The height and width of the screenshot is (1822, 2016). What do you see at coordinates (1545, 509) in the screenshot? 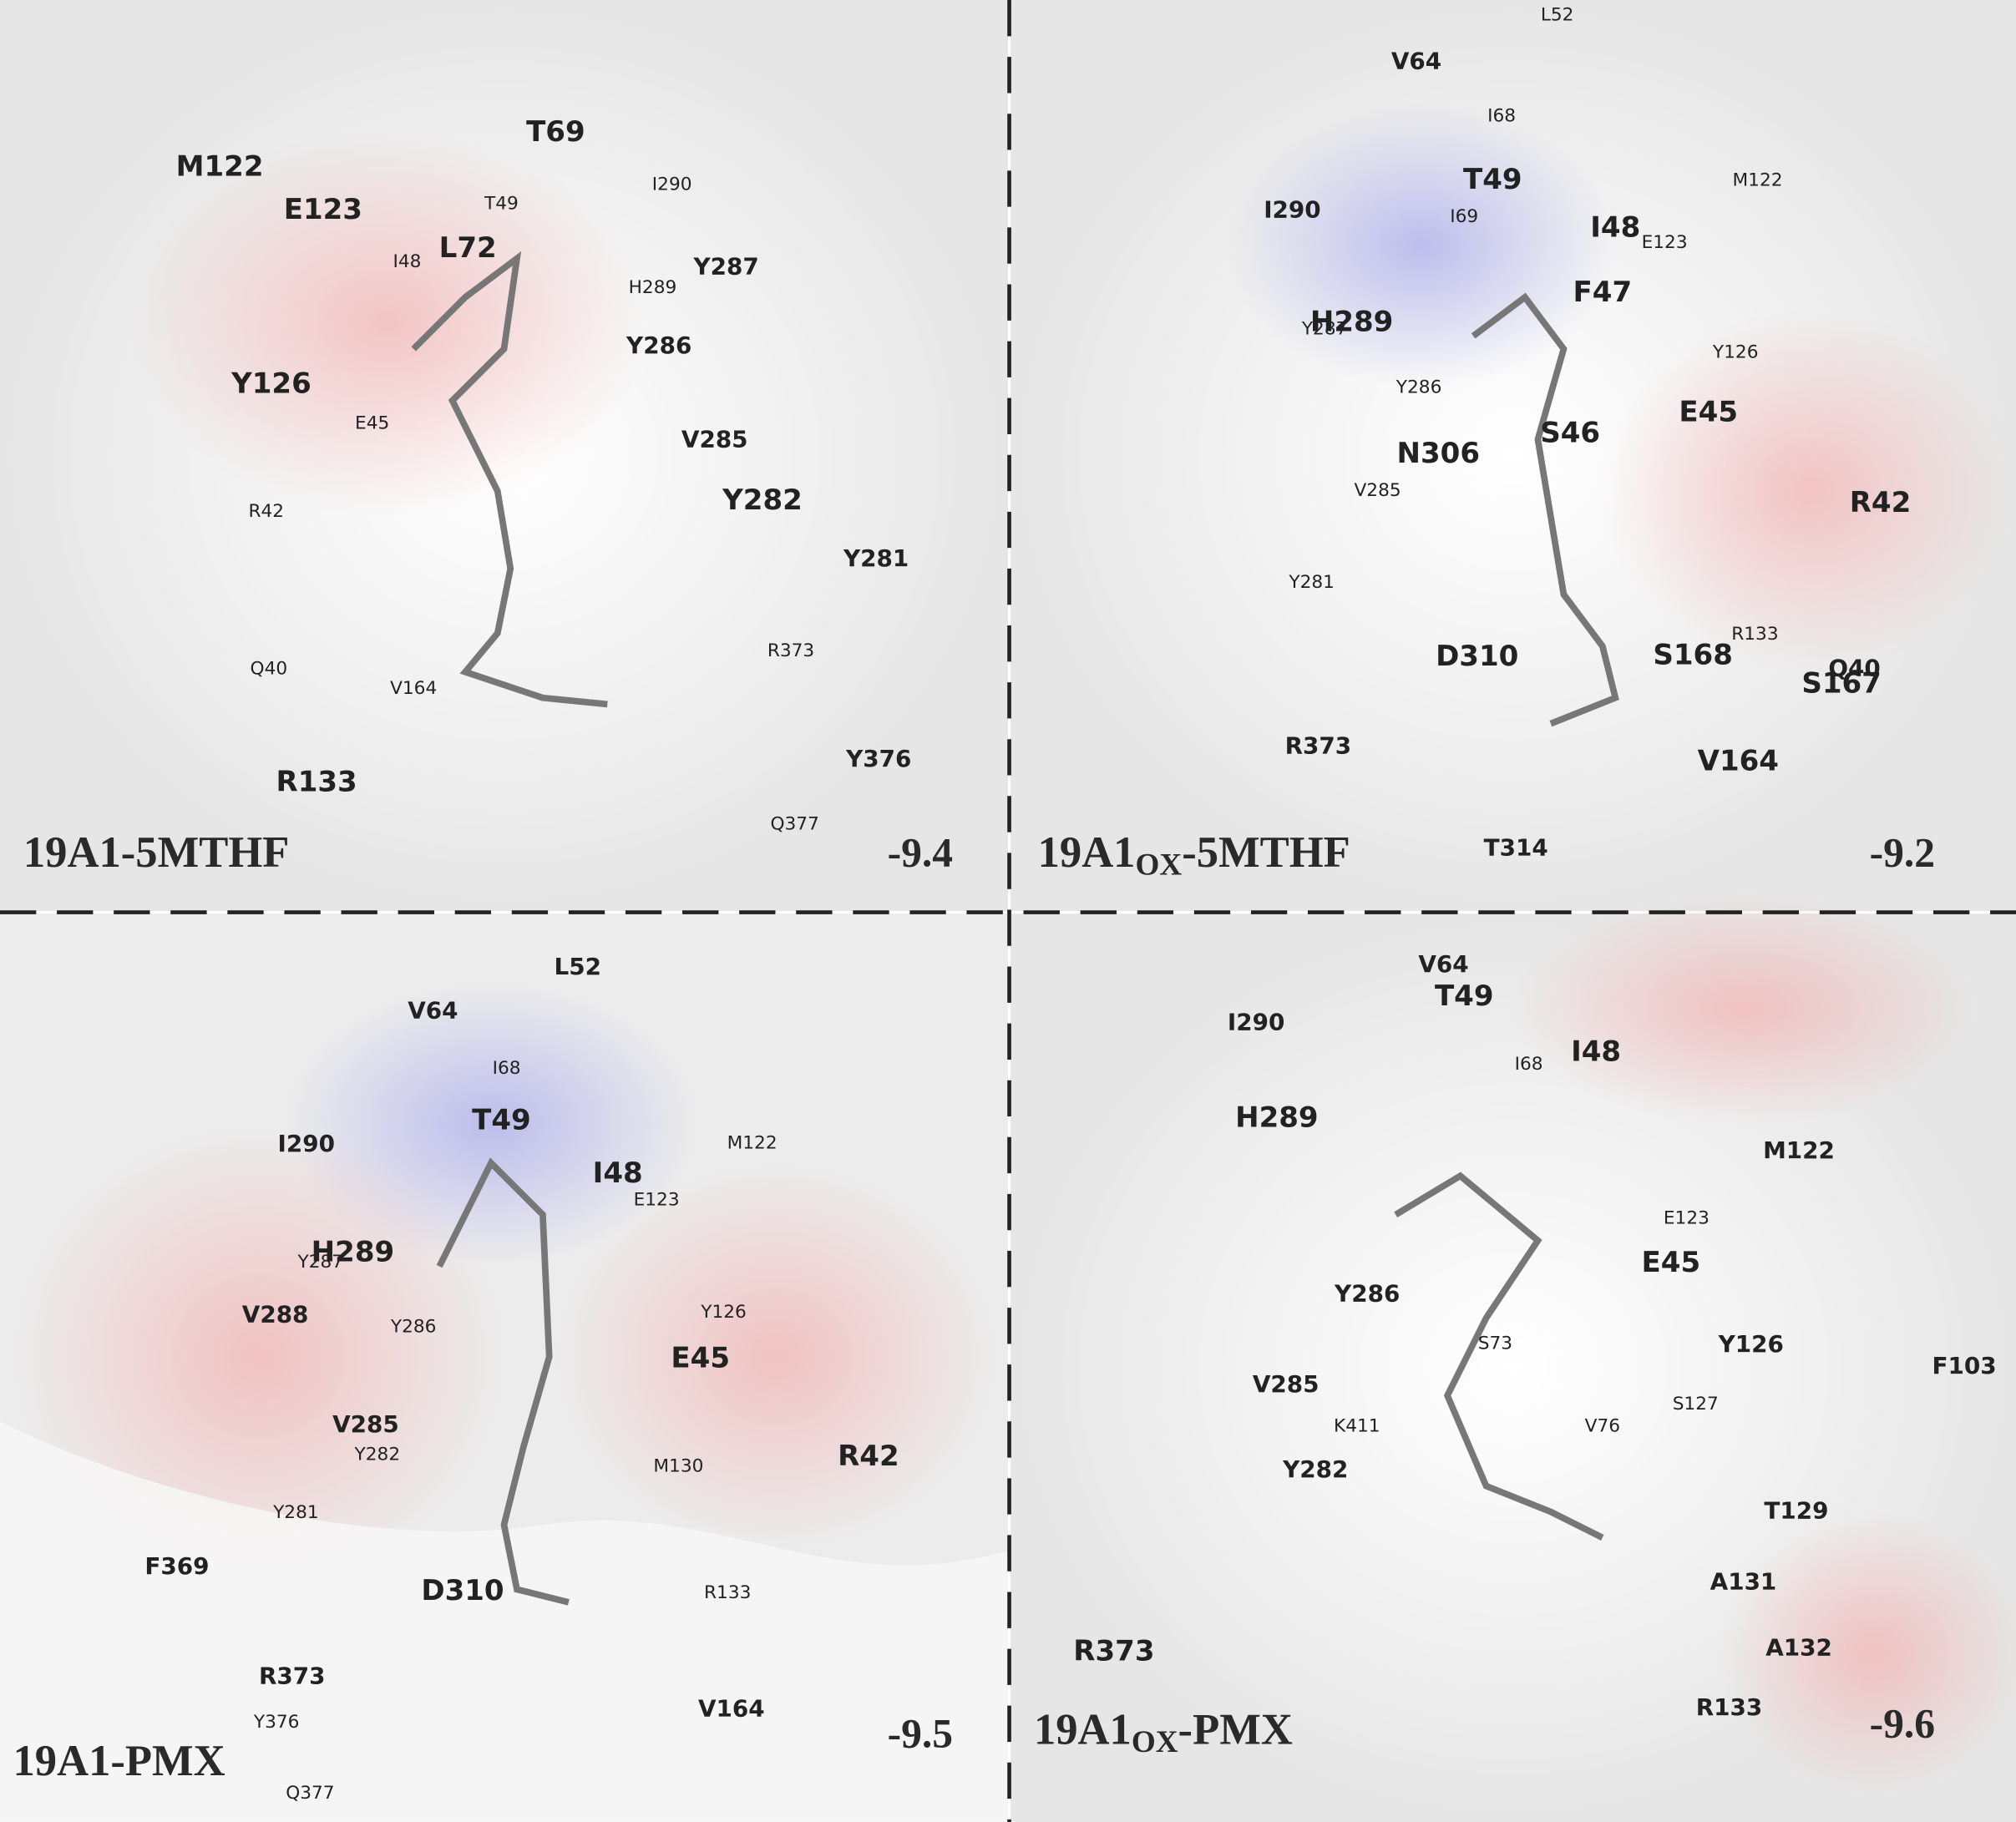
I see `ligand` at bounding box center [1545, 509].